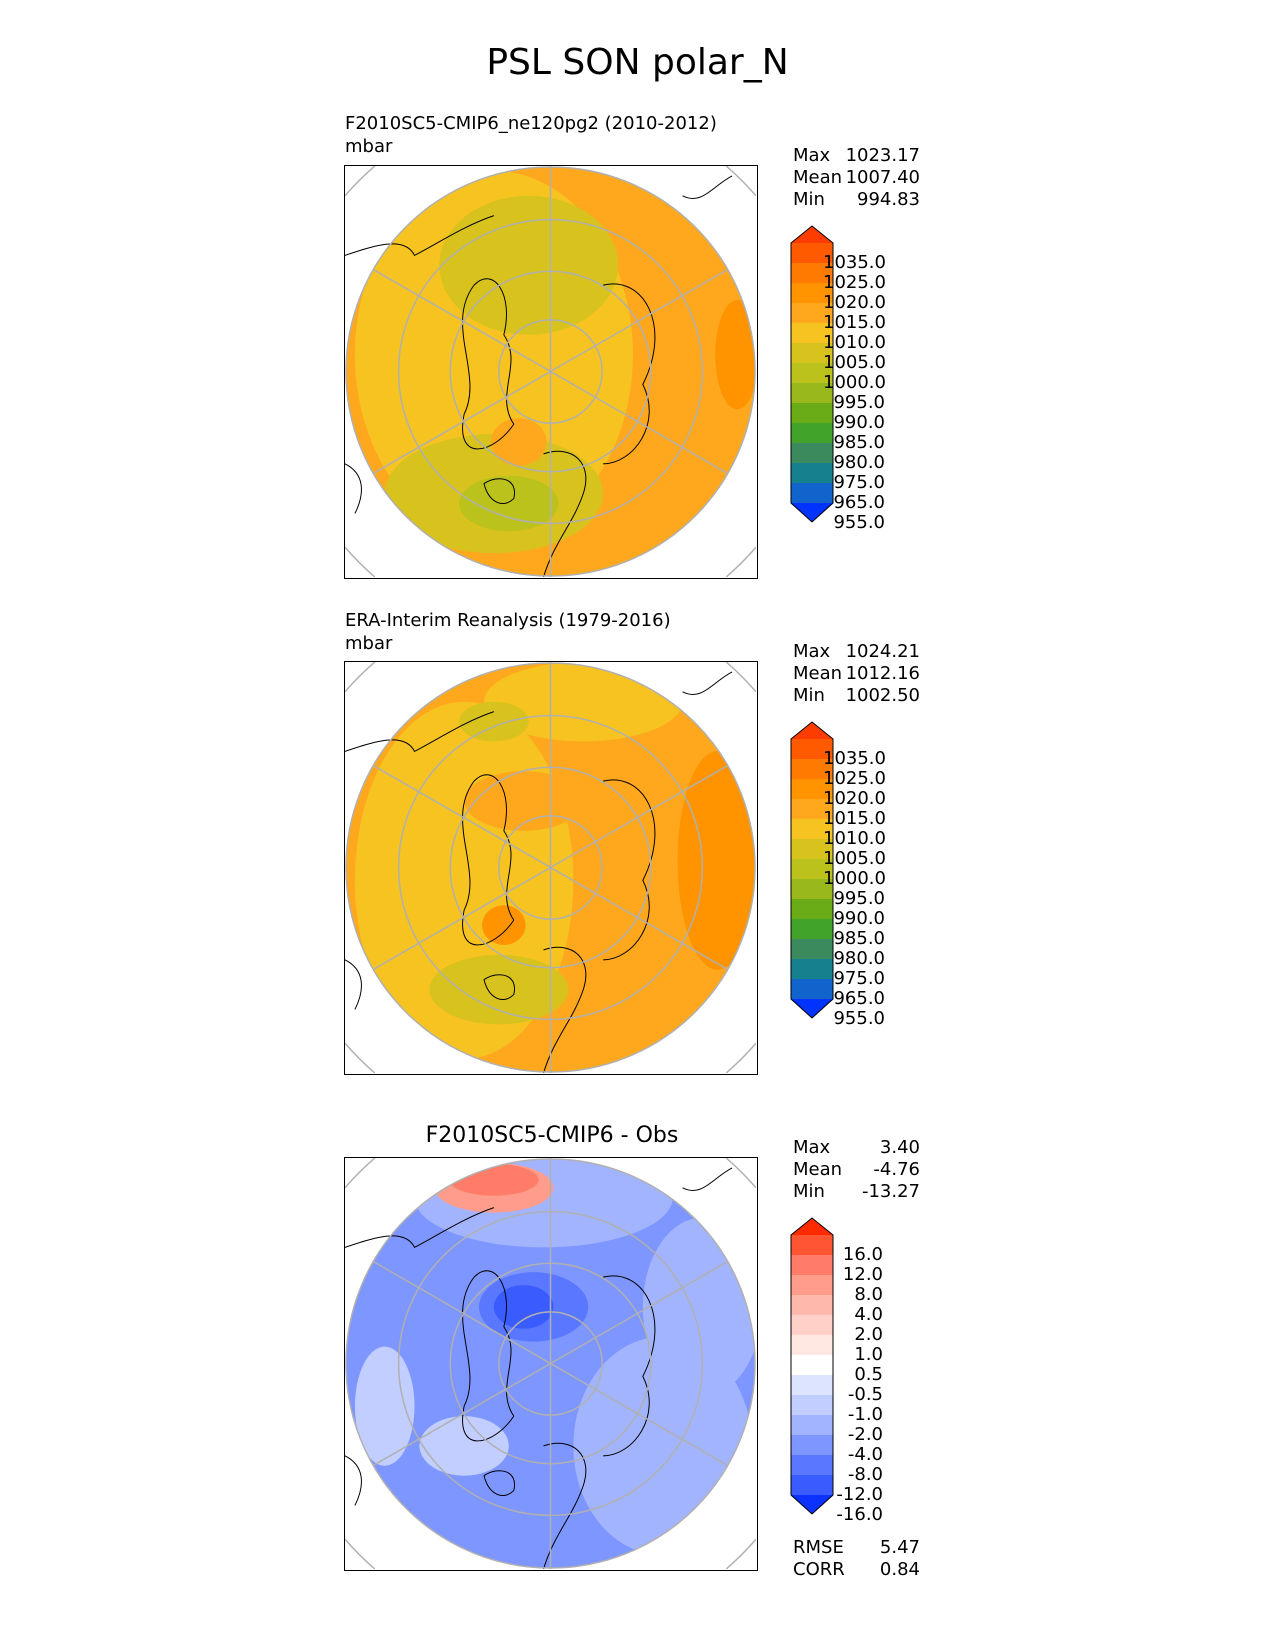 The width and height of the screenshot is (1275, 1650). Describe the element at coordinates (868, 1294) in the screenshot. I see `colorbar-tick-label: 8.0` at that location.